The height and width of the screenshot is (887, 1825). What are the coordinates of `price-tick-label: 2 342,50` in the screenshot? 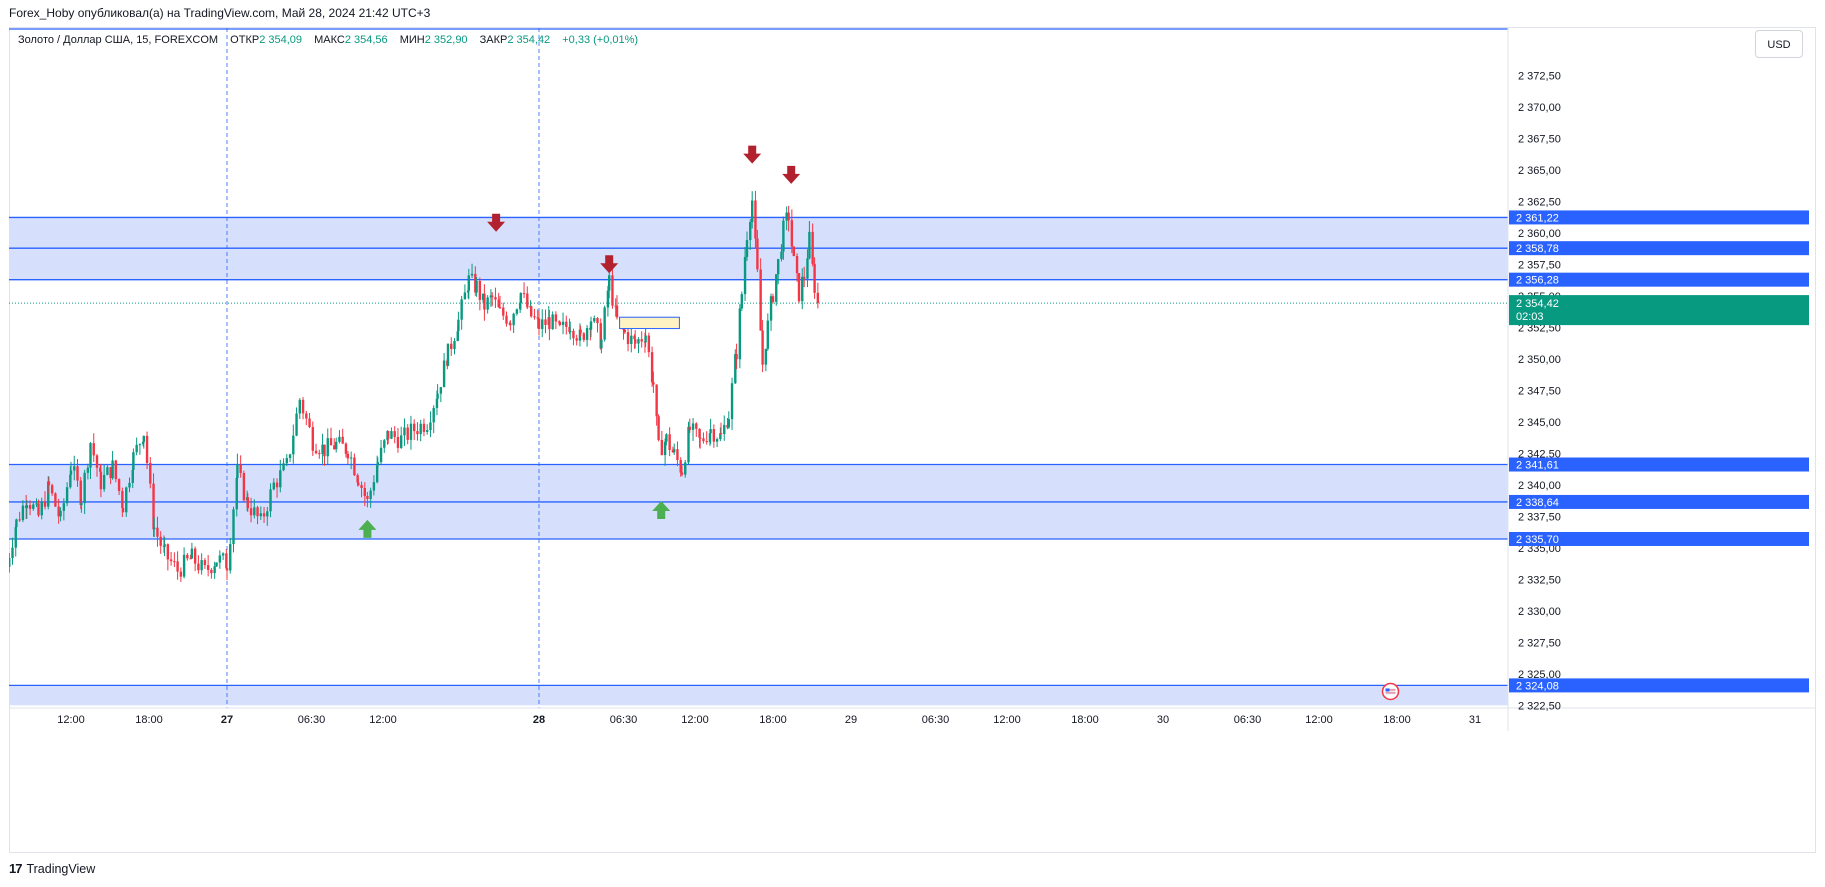 It's located at (1539, 454).